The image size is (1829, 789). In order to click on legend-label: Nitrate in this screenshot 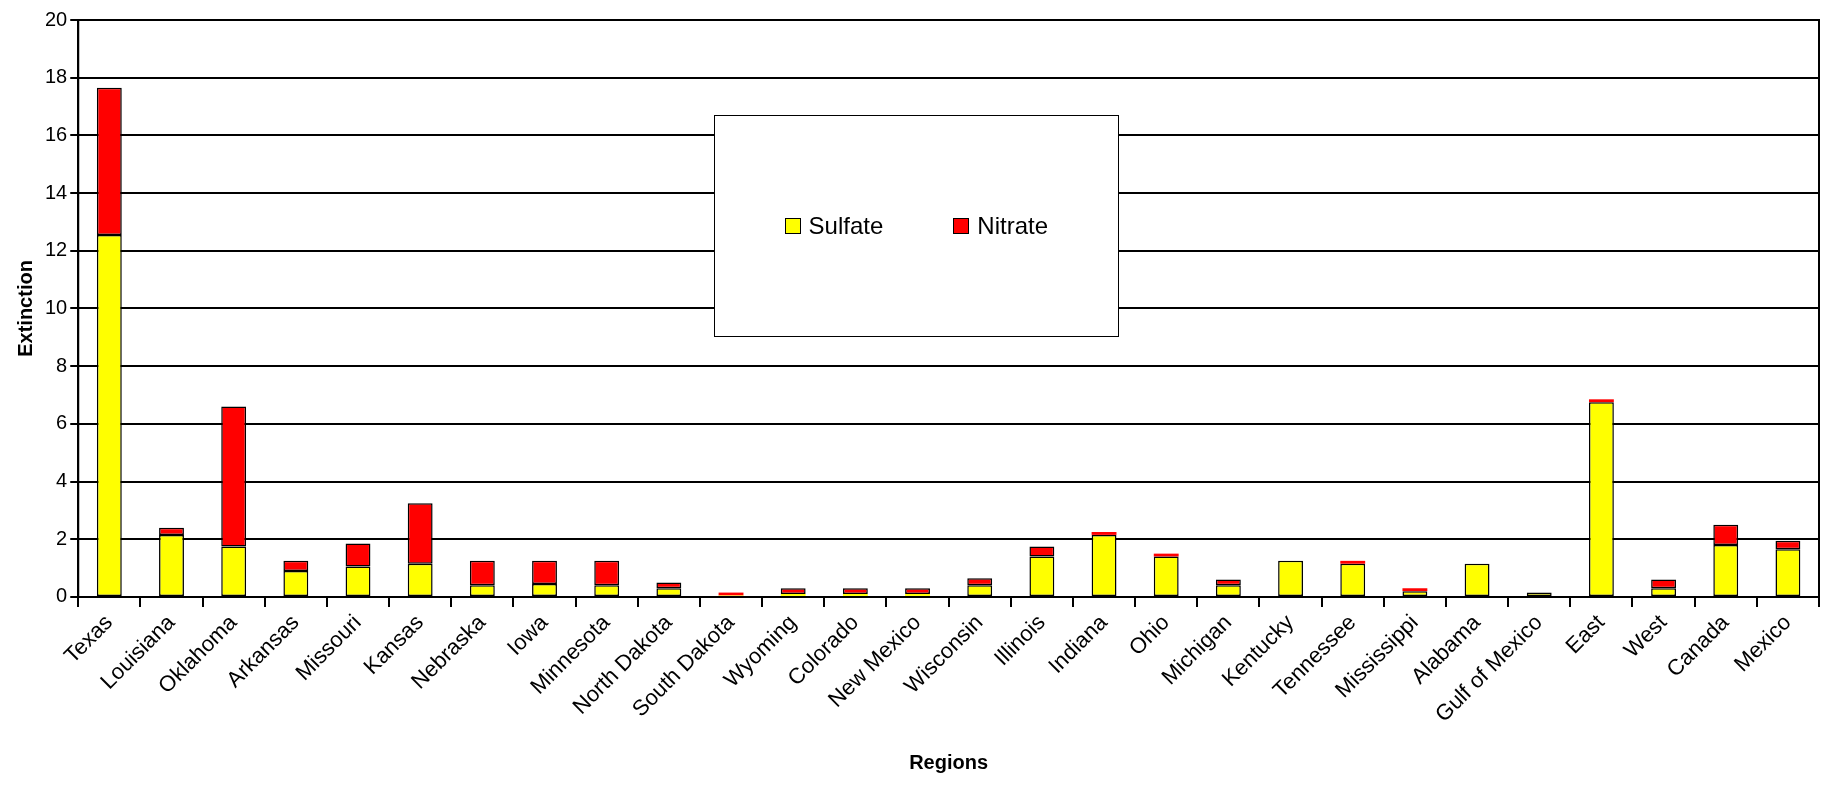, I will do `click(1013, 226)`.